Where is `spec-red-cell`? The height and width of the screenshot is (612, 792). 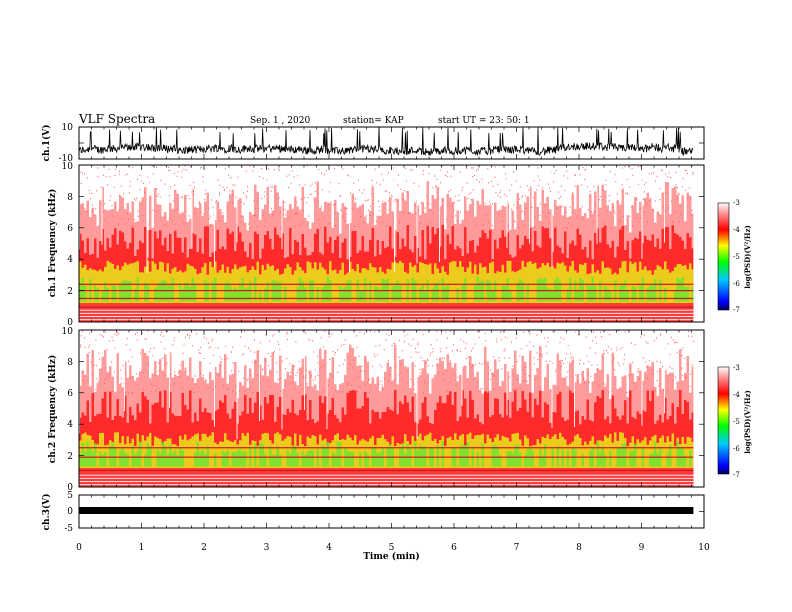 spec-red-cell is located at coordinates (105, 439).